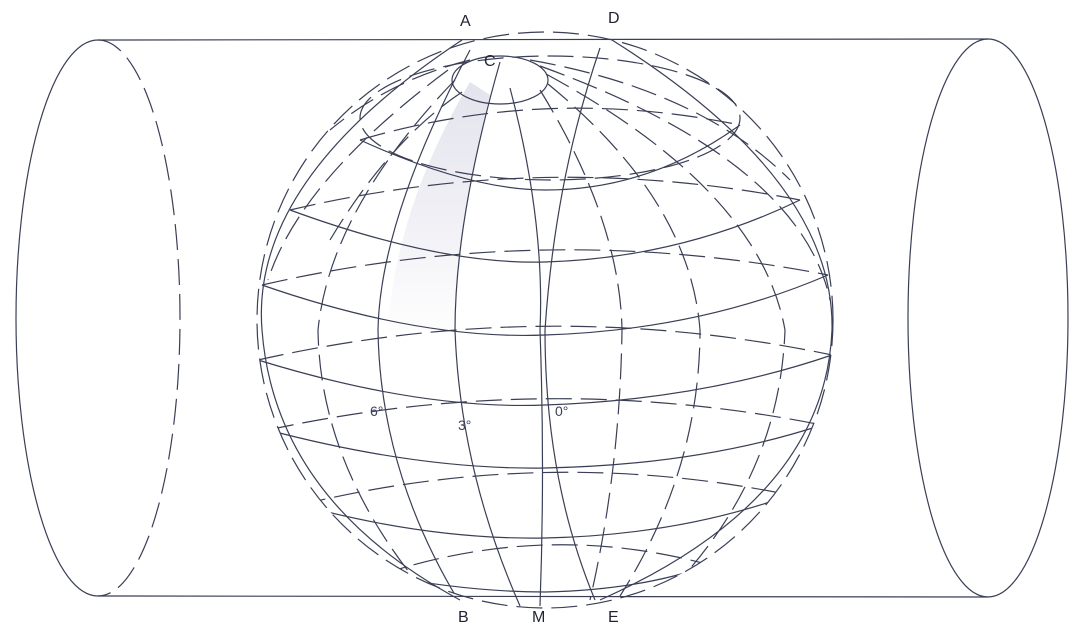 Image resolution: width=1077 pixels, height=630 pixels. What do you see at coordinates (490, 61) in the screenshot?
I see `label-c: C` at bounding box center [490, 61].